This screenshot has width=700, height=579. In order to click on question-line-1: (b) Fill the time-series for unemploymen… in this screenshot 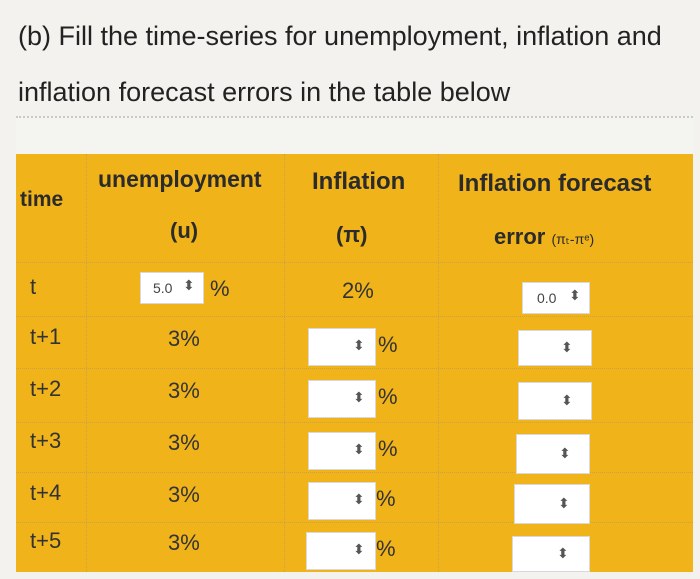, I will do `click(340, 36)`.